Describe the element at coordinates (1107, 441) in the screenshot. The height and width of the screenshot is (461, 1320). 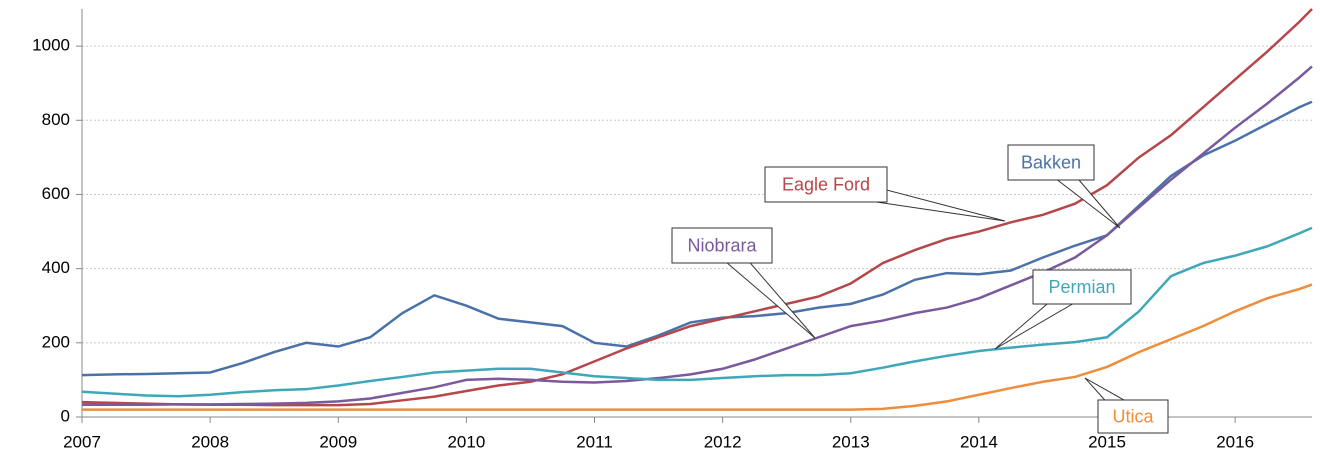
I see `x-tick-label: 2015` at that location.